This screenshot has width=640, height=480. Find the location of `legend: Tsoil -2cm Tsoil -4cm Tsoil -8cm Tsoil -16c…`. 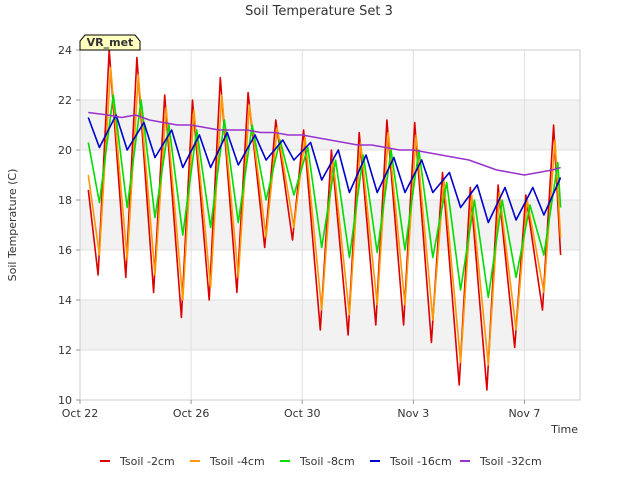

legend: Tsoil -2cm Tsoil -4cm Tsoil -8cm Tsoil -16c… is located at coordinates (321, 461).